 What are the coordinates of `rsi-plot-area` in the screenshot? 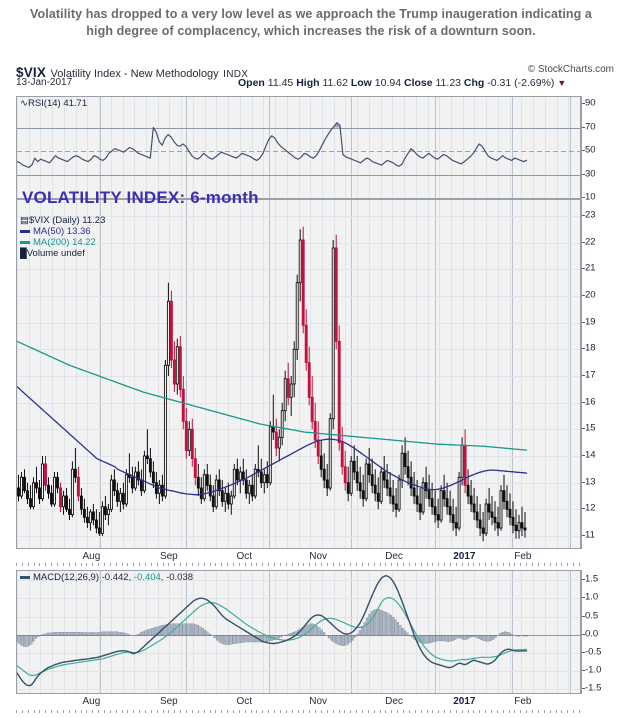 It's located at (298, 147).